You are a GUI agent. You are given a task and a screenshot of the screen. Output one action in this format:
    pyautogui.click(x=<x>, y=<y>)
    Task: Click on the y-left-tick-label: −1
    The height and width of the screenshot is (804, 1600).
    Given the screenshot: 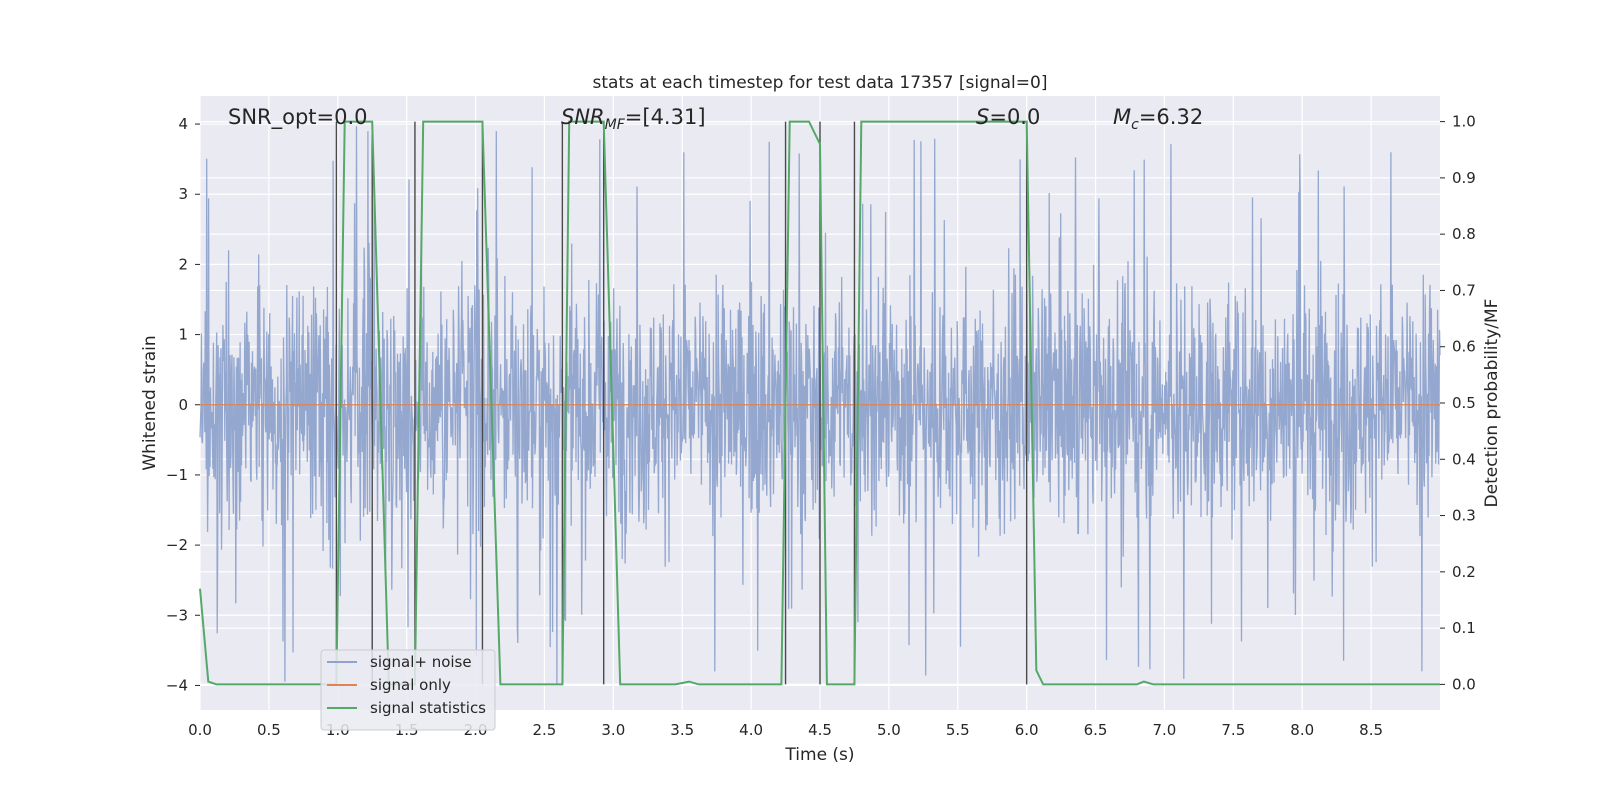 What is the action you would take?
    pyautogui.click(x=177, y=475)
    